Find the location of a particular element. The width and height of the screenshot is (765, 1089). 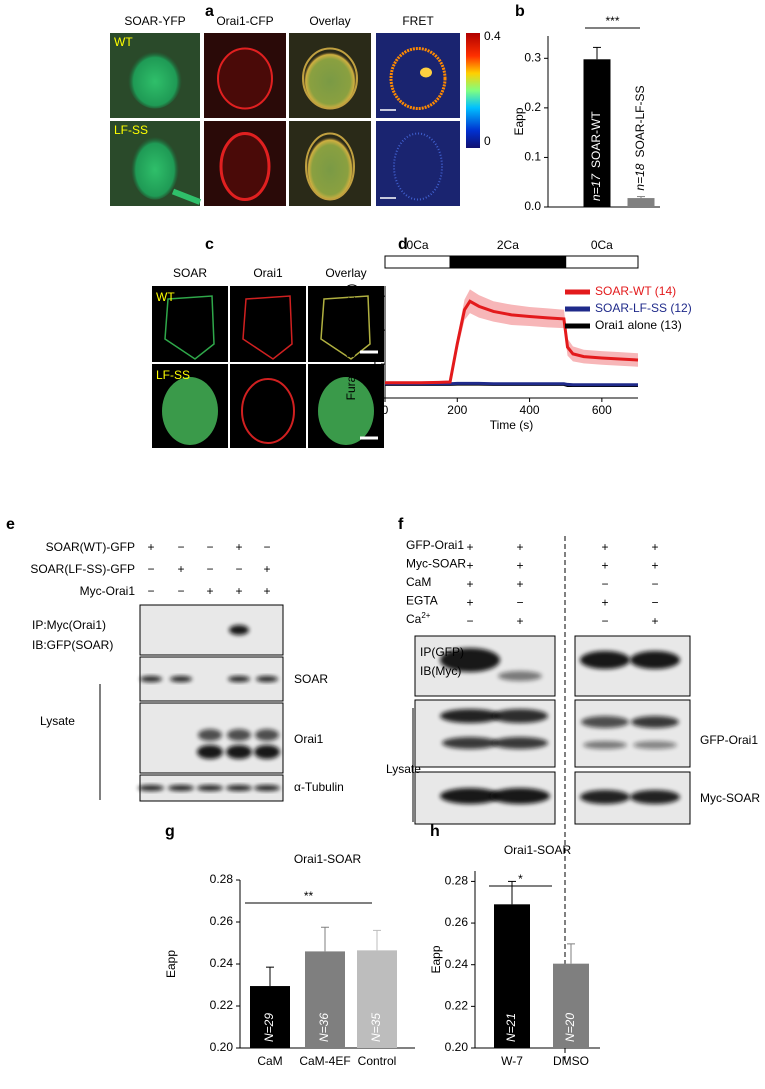

ip-label: IP:Myc(Orai1) is located at coordinates (69, 625).